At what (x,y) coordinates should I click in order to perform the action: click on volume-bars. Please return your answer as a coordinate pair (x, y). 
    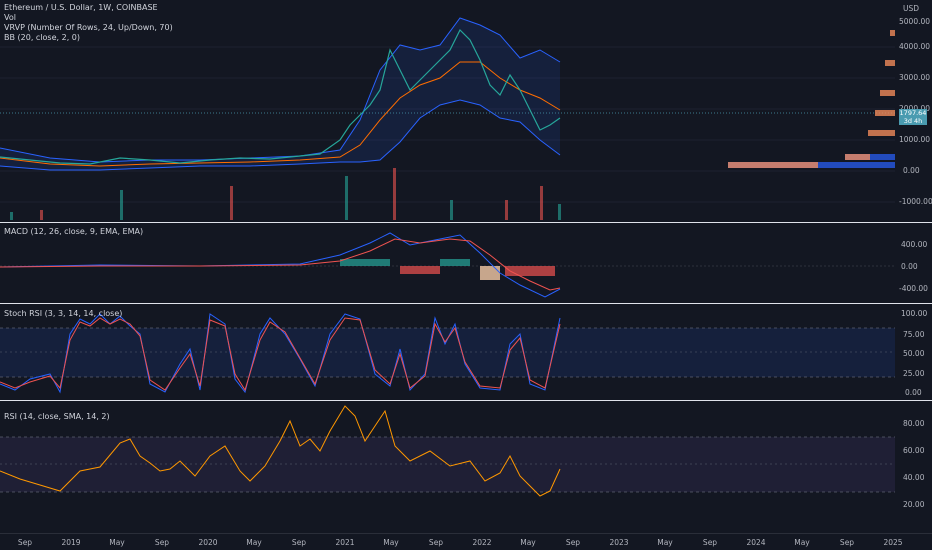
    Looking at the image, I should click on (285, 194).